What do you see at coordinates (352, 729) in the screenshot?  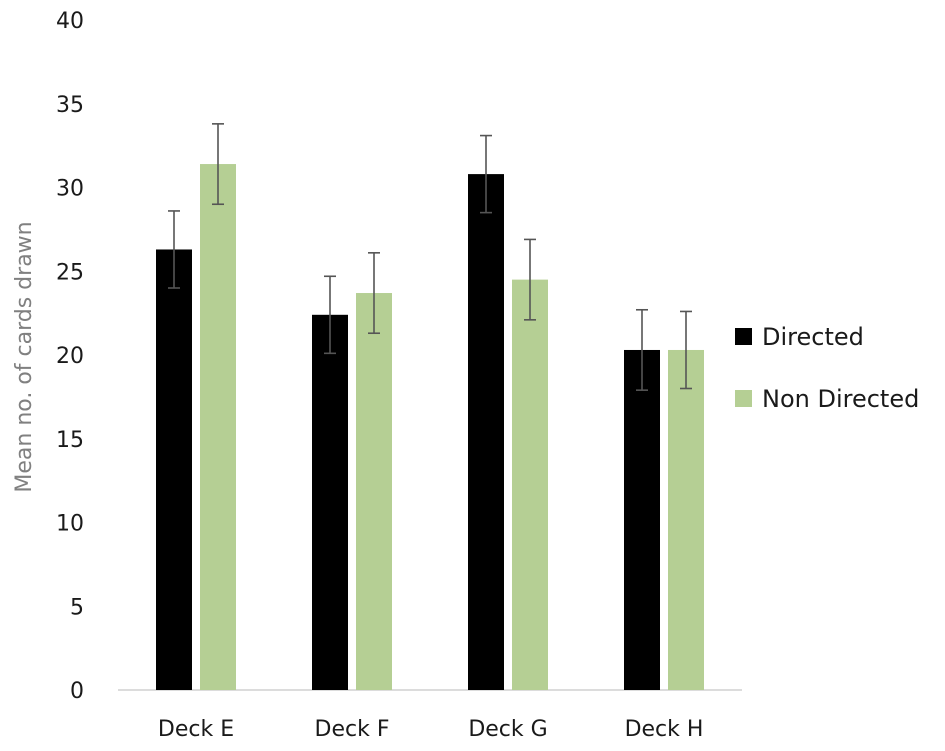 I see `x-category-label: Deck F` at bounding box center [352, 729].